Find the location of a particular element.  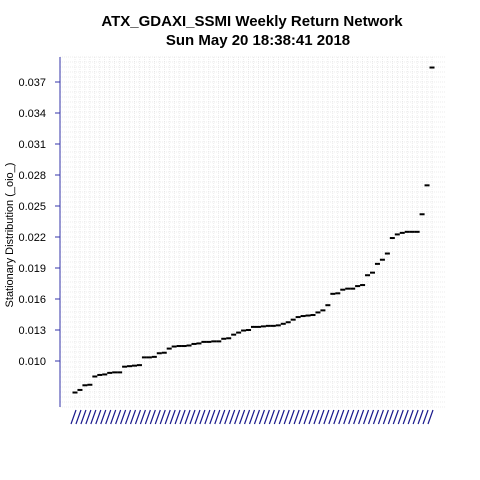

y-tick-label: 0.022 is located at coordinates (32, 238).